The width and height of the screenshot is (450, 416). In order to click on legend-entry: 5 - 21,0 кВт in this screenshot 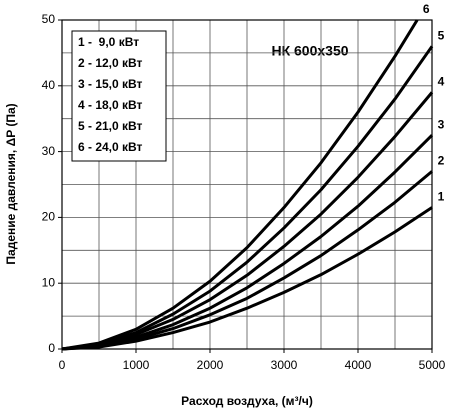, I will do `click(110, 126)`.